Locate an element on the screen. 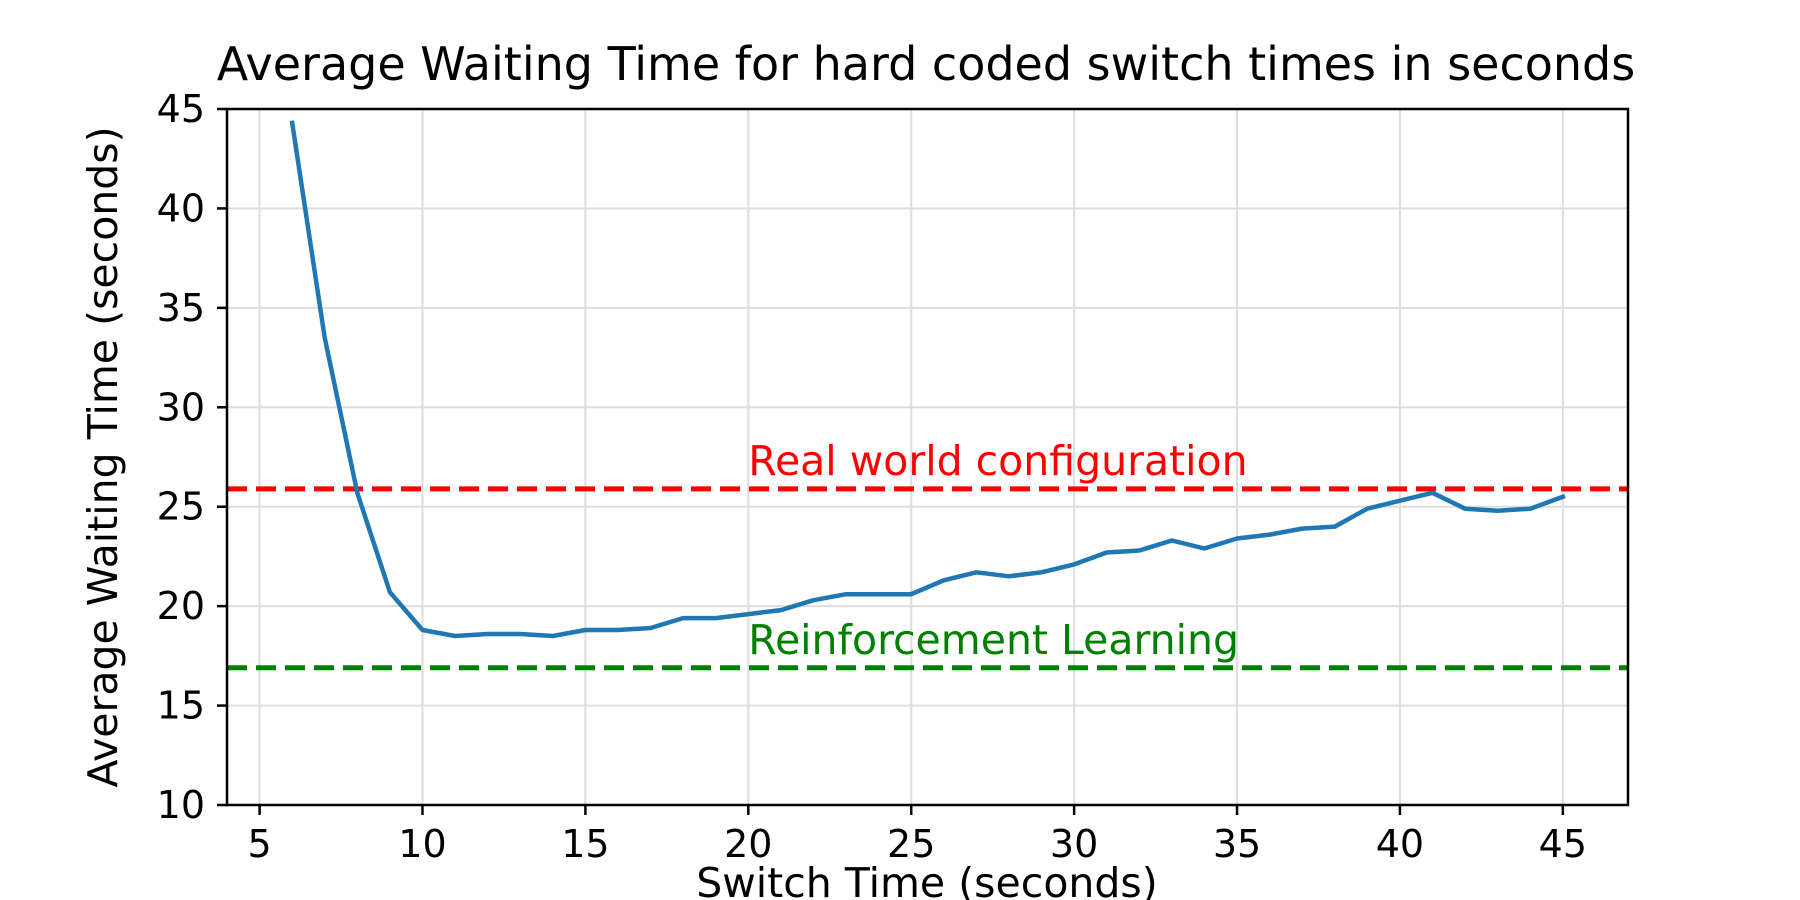 Image resolution: width=1800 pixels, height=900 pixels. x-axis-ticks: 5 10 15 20 25 30 35 40 45 is located at coordinates (917, 835).